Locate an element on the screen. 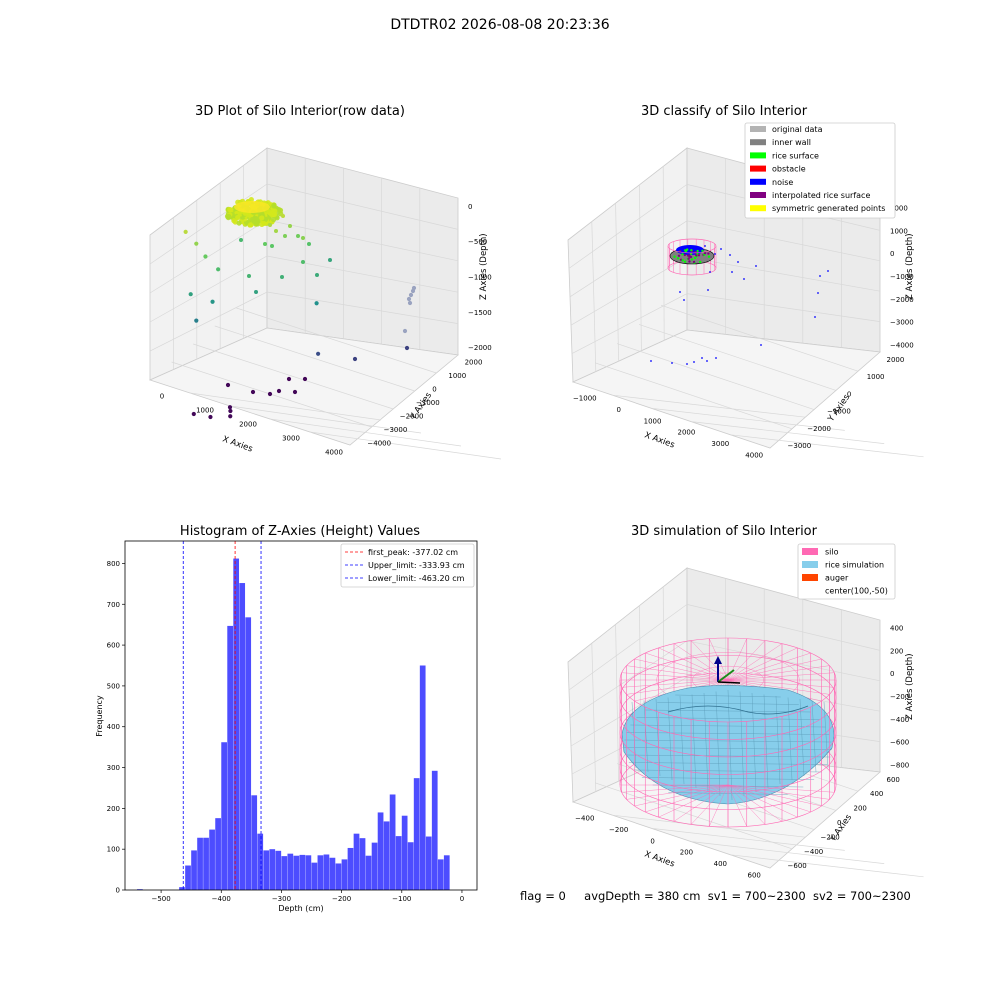  auger-axes-glyph is located at coordinates (727, 670).